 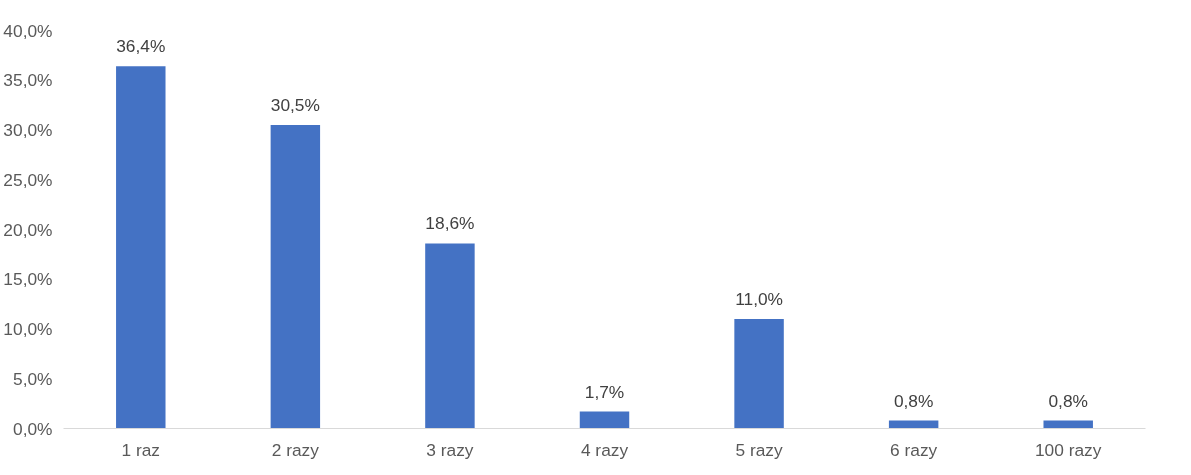 What do you see at coordinates (450, 223) in the screenshot?
I see `data-label: 18,6%` at bounding box center [450, 223].